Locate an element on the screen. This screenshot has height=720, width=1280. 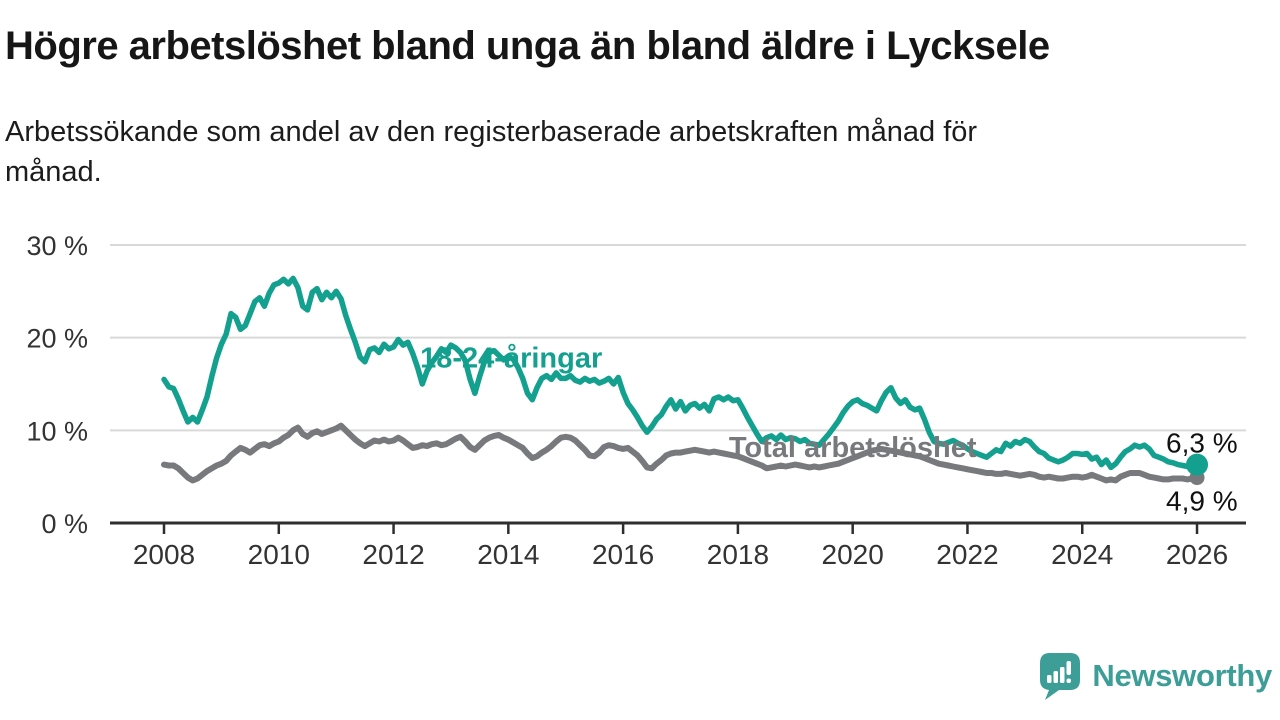
x-tick-label: 2014 is located at coordinates (508, 554).